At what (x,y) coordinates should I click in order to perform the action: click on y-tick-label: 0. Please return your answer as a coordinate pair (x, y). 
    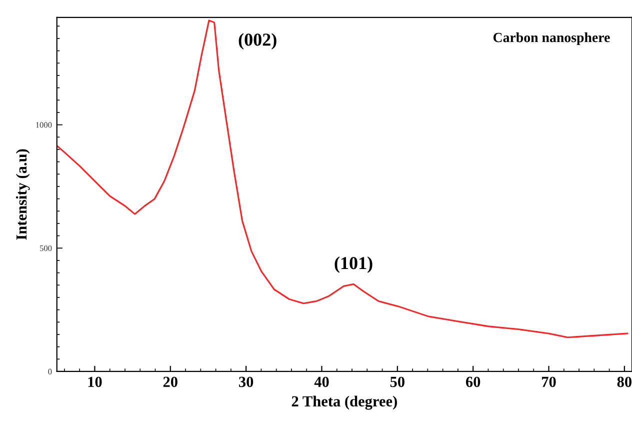
    Looking at the image, I should click on (50, 371).